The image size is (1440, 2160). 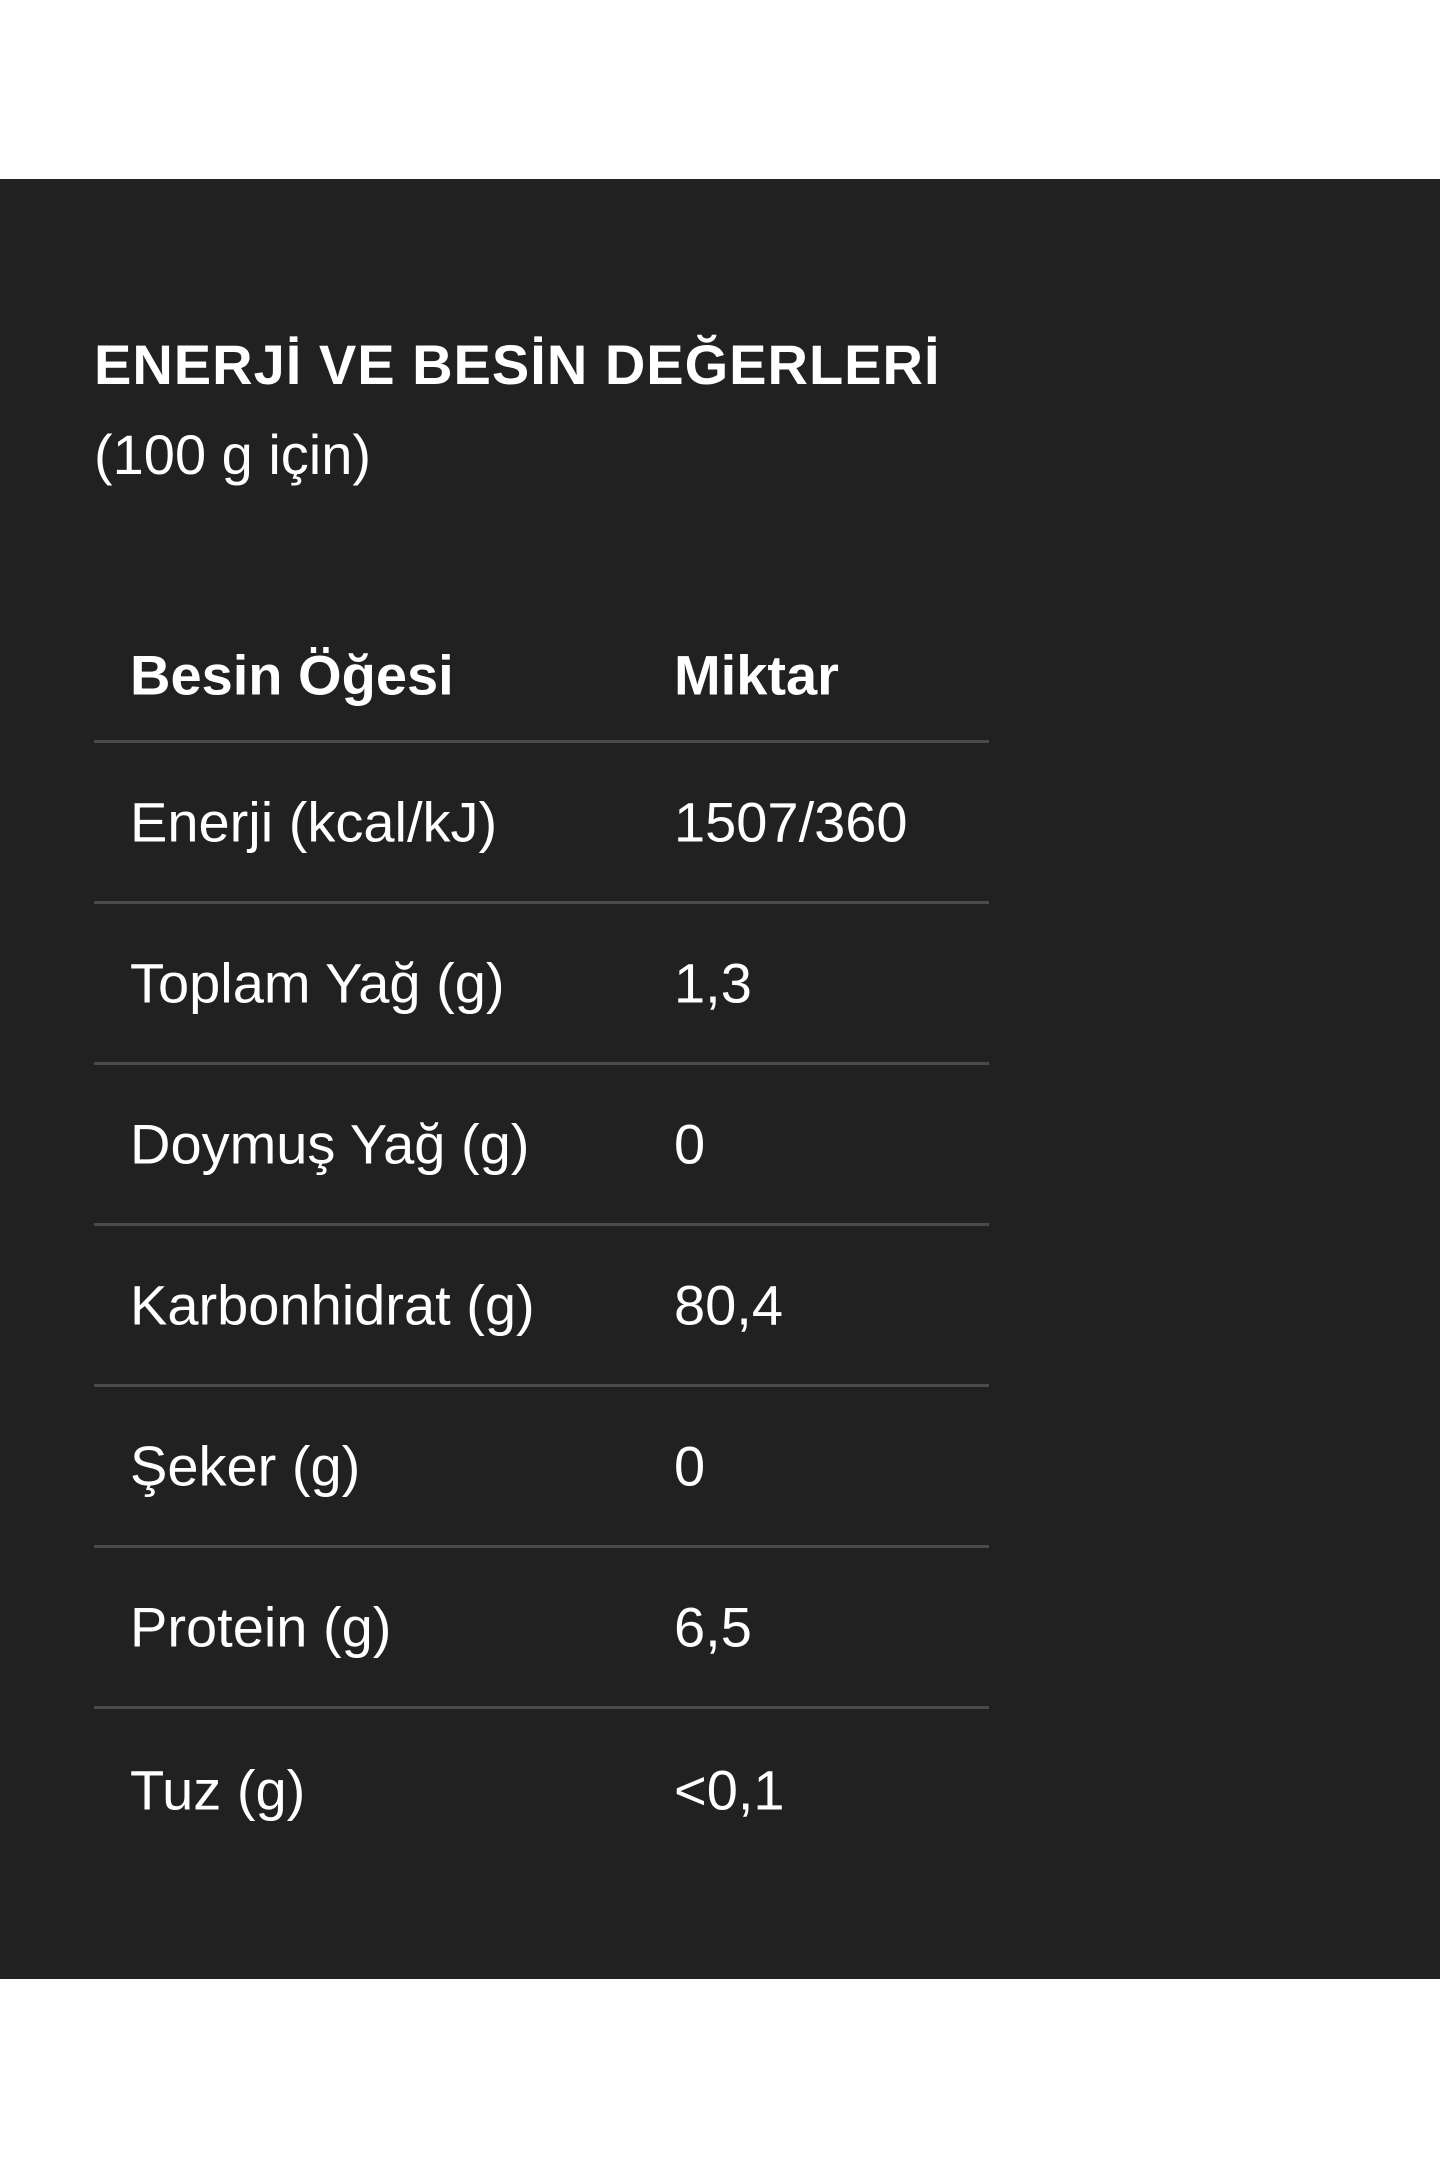 What do you see at coordinates (233, 454) in the screenshot?
I see `section-subtitle: (100 g için)` at bounding box center [233, 454].